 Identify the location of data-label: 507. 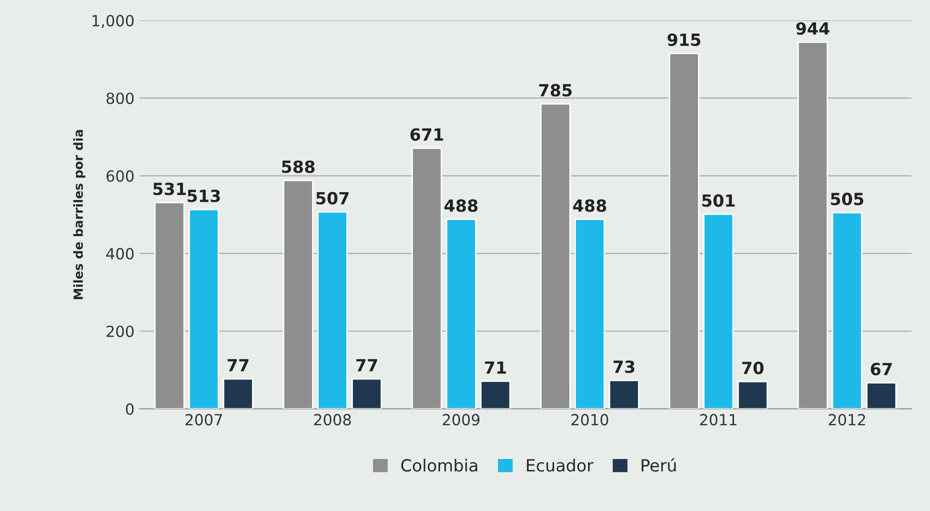
(332, 198).